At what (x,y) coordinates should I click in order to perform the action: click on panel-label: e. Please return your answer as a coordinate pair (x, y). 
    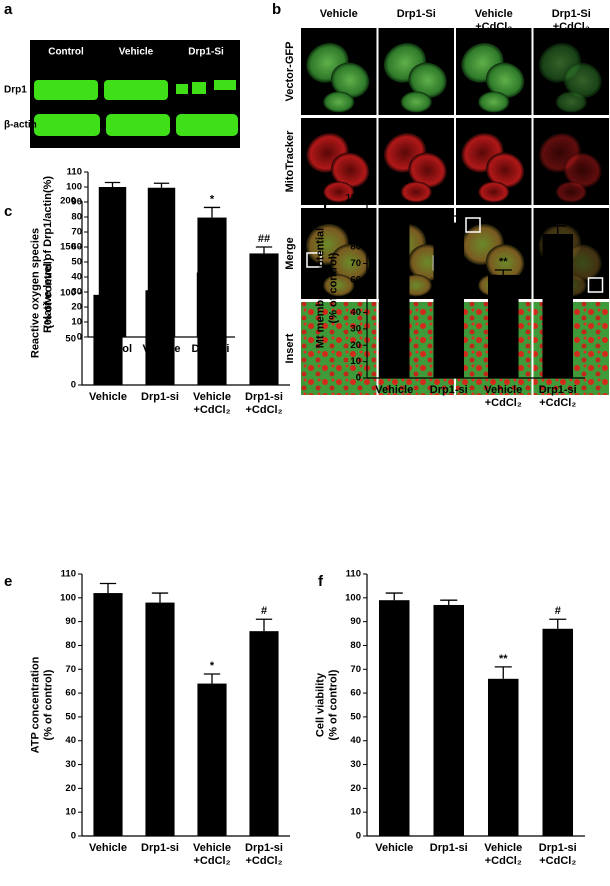
    Looking at the image, I should click on (8, 581).